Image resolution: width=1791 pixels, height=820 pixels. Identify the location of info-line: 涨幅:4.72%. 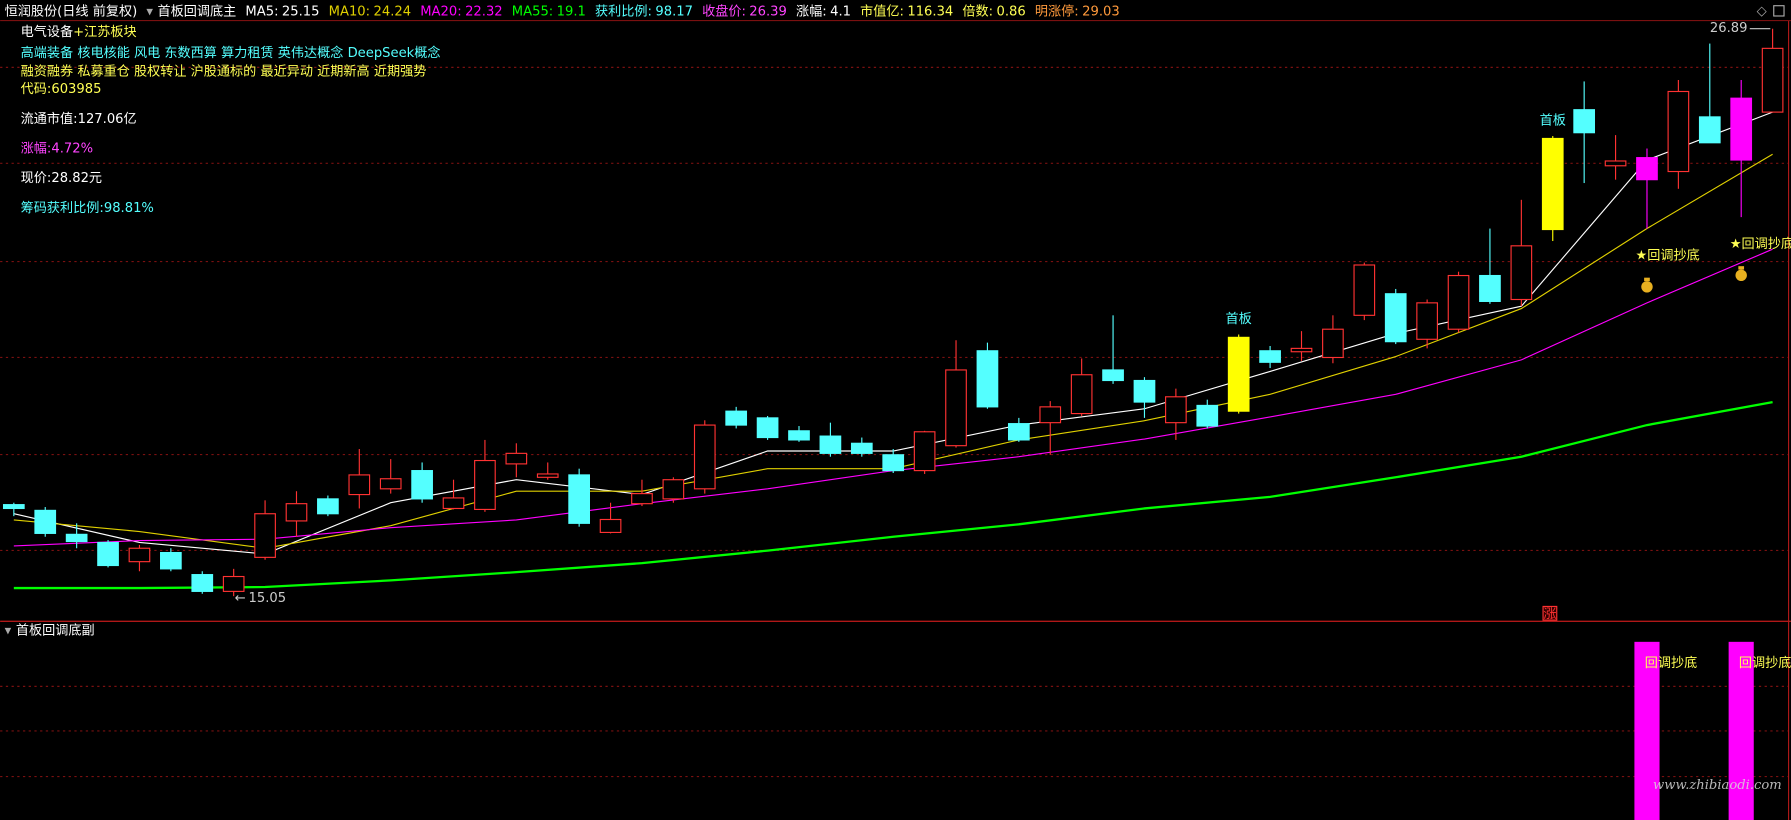
(57, 148).